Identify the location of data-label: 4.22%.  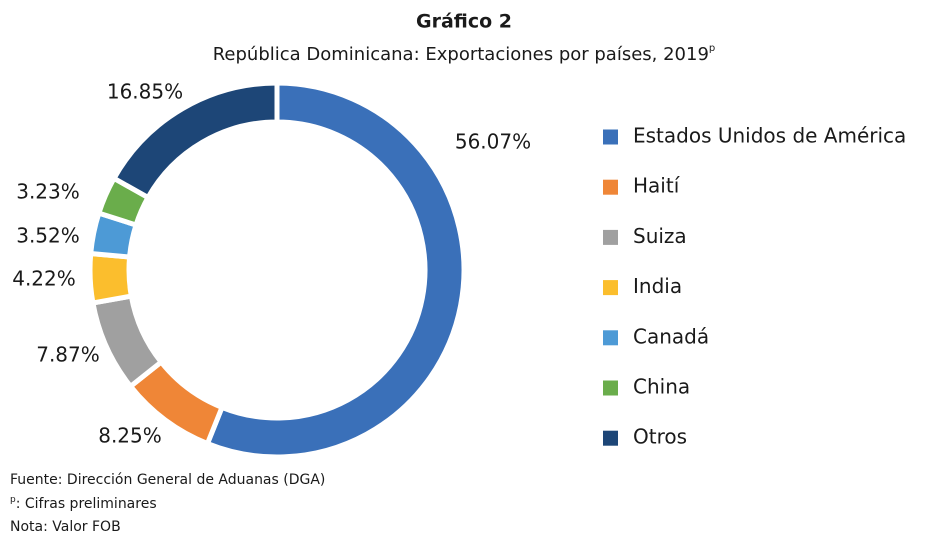
(44, 279).